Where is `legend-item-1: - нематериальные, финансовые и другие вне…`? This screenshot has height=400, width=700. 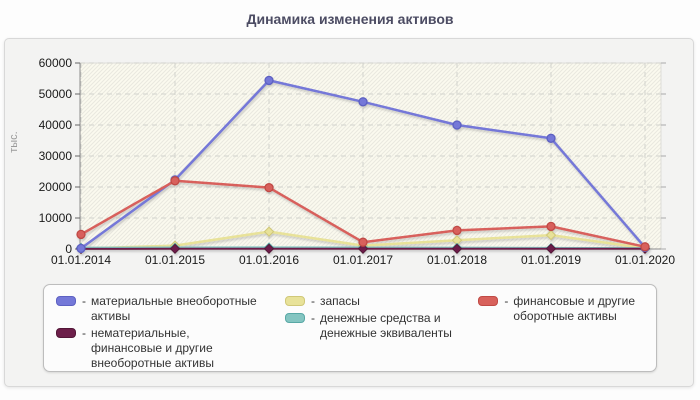
legend-item-1: - нематериальные, финансовые и другие вне… is located at coordinates (170, 348).